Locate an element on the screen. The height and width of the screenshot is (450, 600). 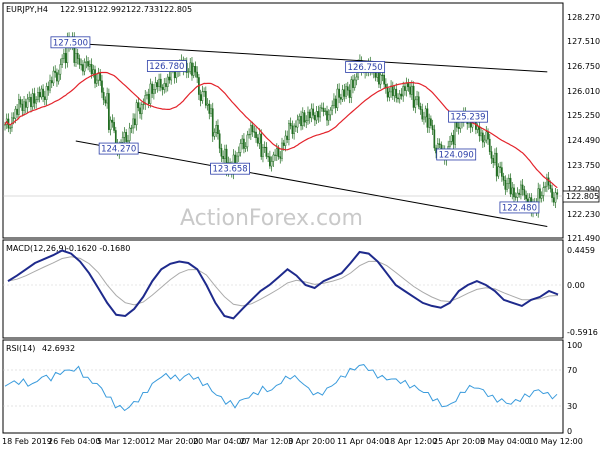
rsi-y-tick: 30 is located at coordinates (572, 406).